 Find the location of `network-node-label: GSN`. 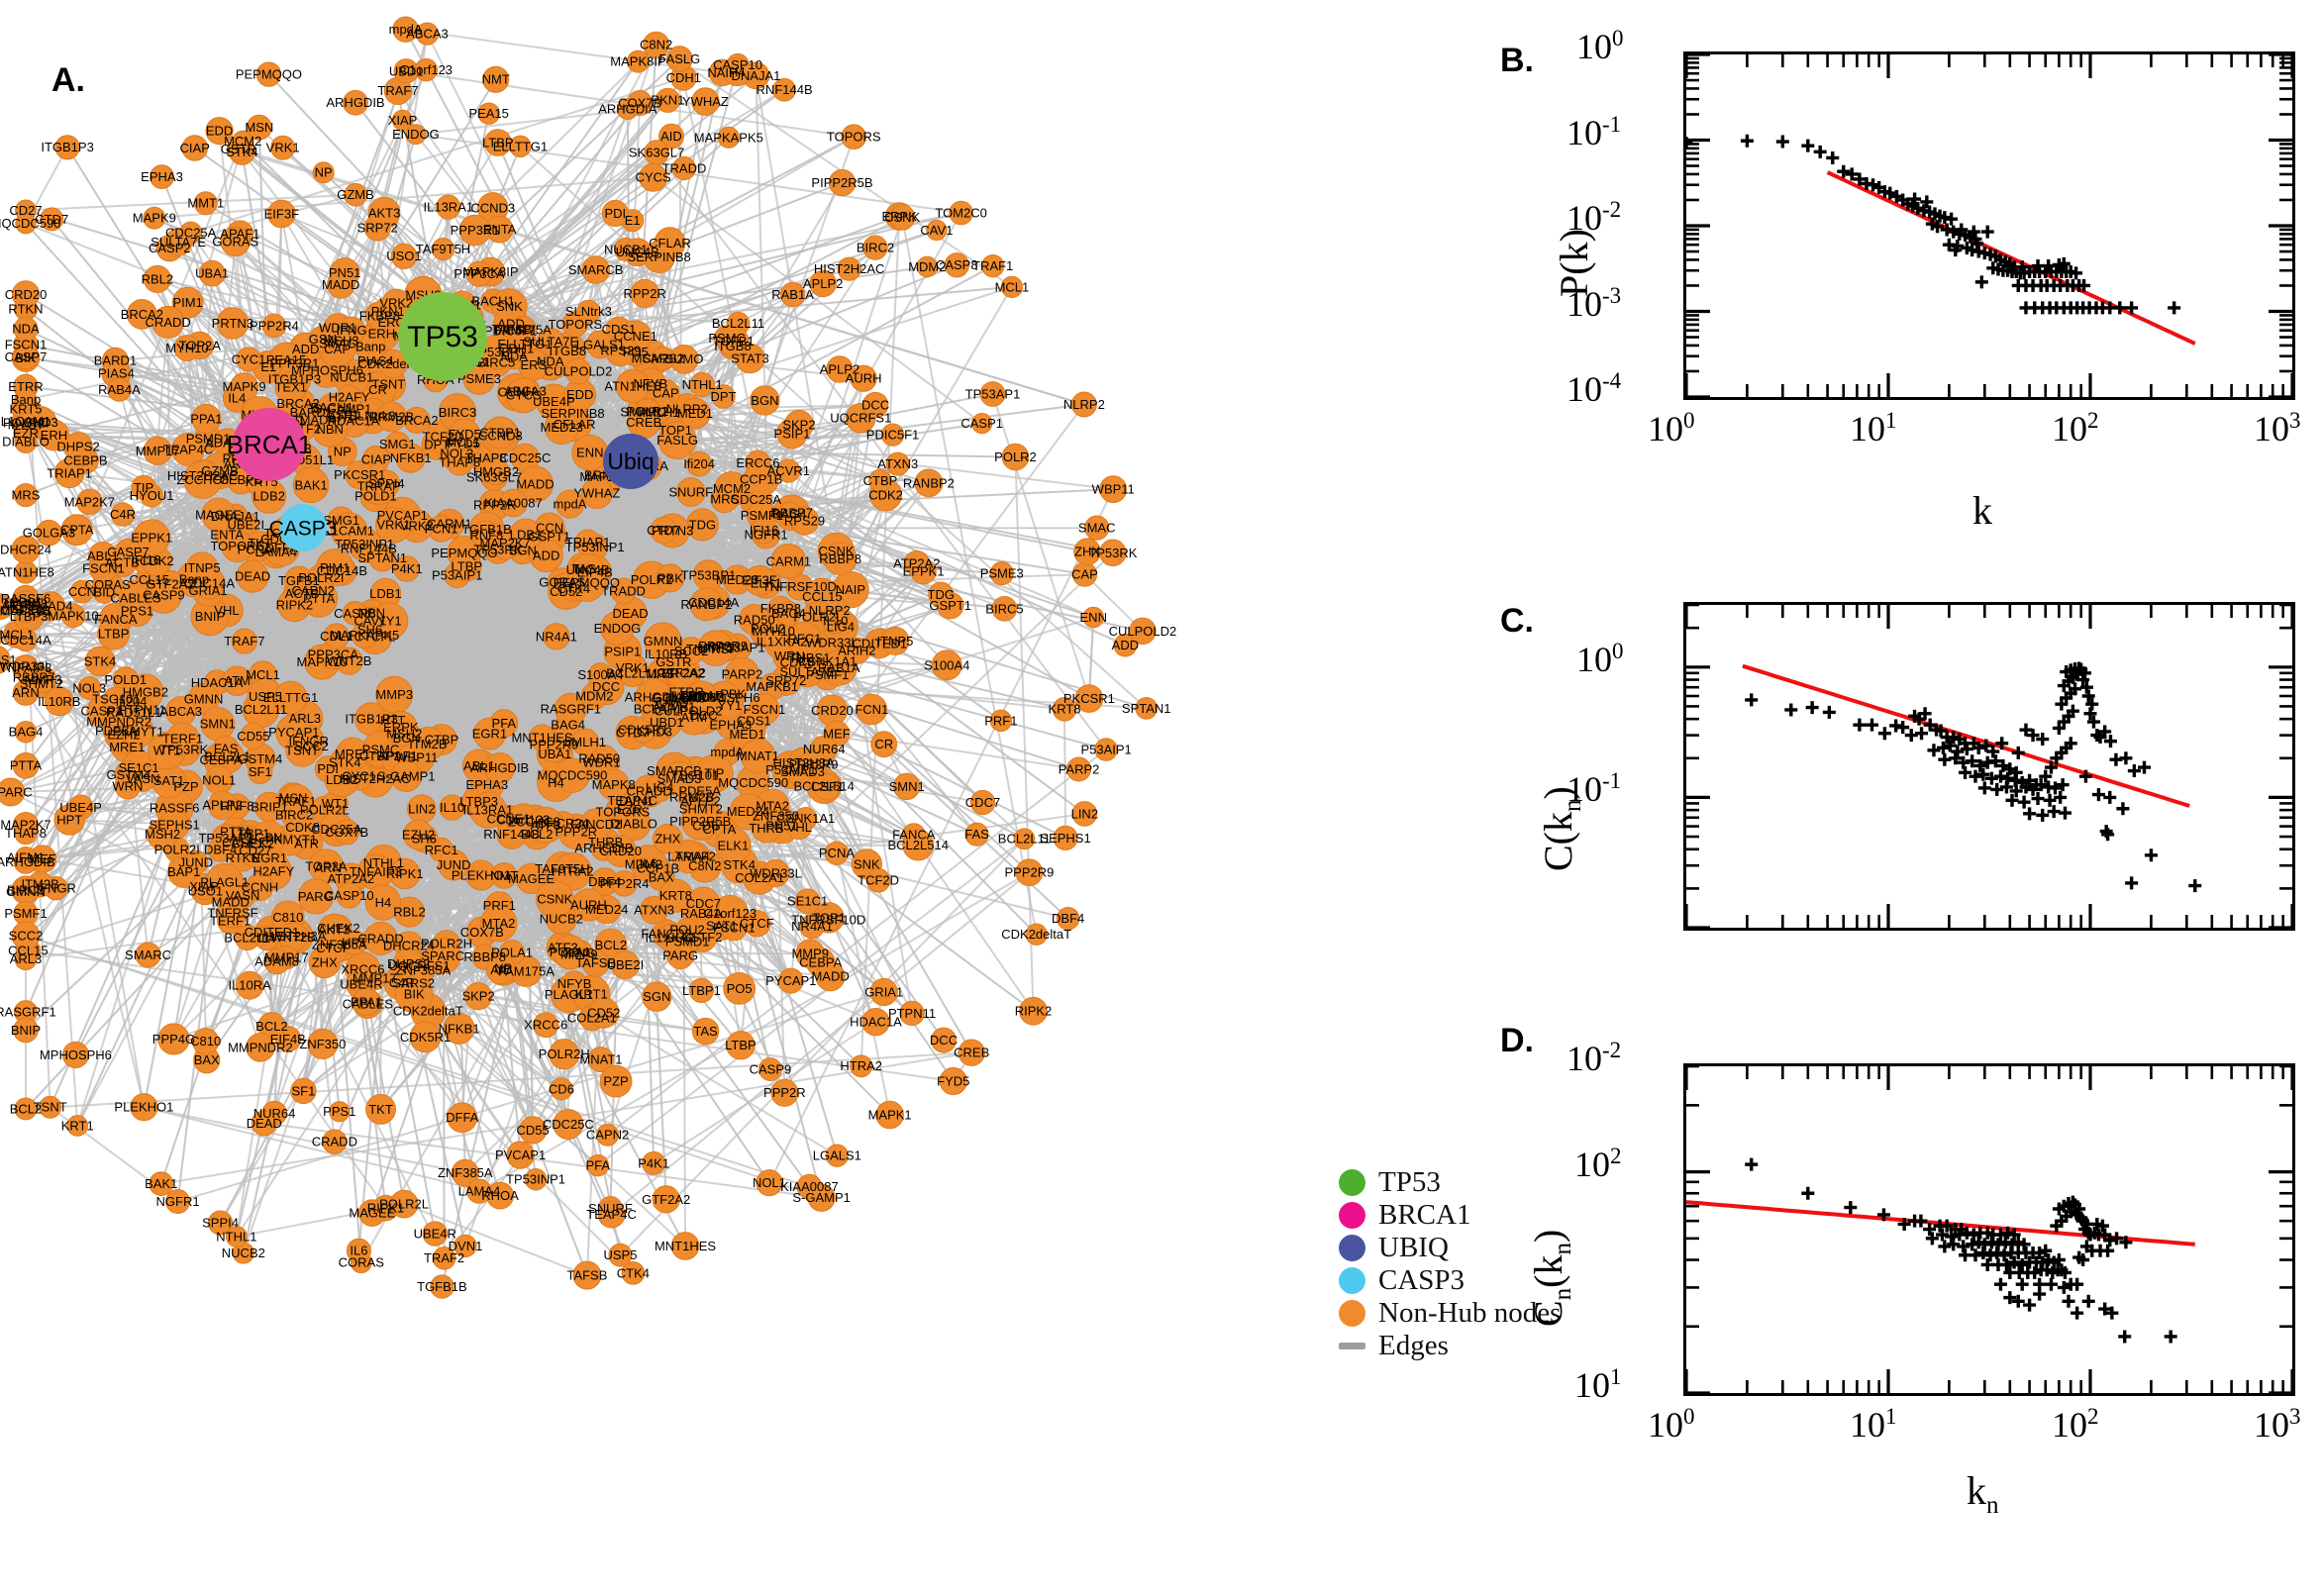

network-node-label: GSN is located at coordinates (323, 339).